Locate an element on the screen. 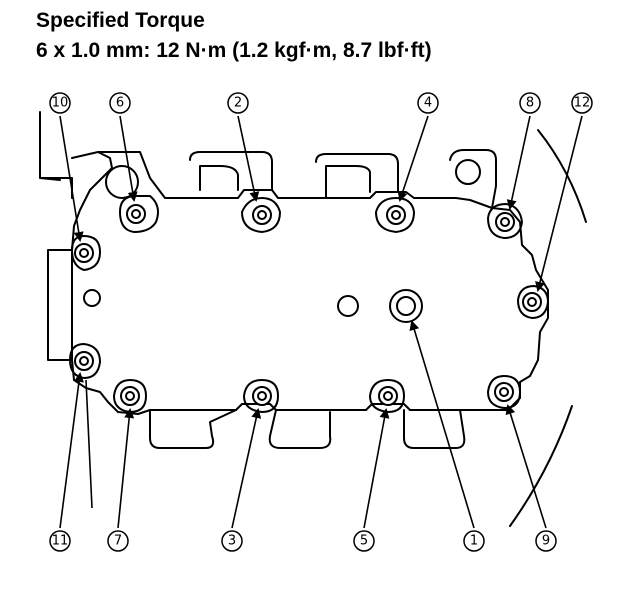  diagram-title: Specified Torque is located at coordinates (120, 20).